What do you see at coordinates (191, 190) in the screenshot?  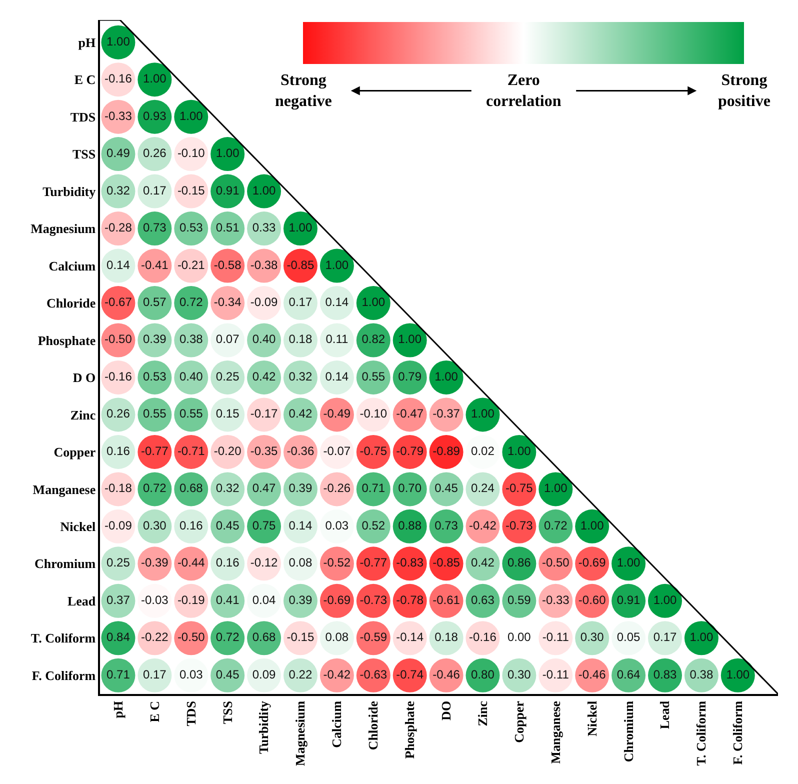 I see `data-label: -0.15` at bounding box center [191, 190].